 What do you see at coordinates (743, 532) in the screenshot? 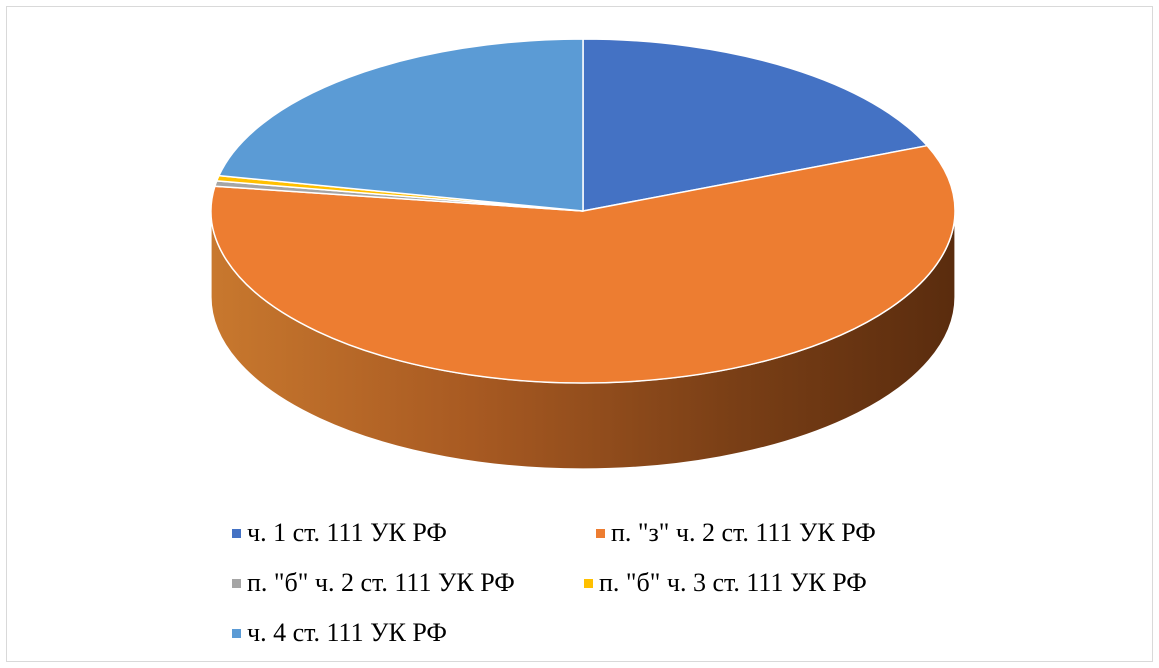
I see `legend-label: п. "з" ч. 2 ст. 111 УК РФ` at bounding box center [743, 532].